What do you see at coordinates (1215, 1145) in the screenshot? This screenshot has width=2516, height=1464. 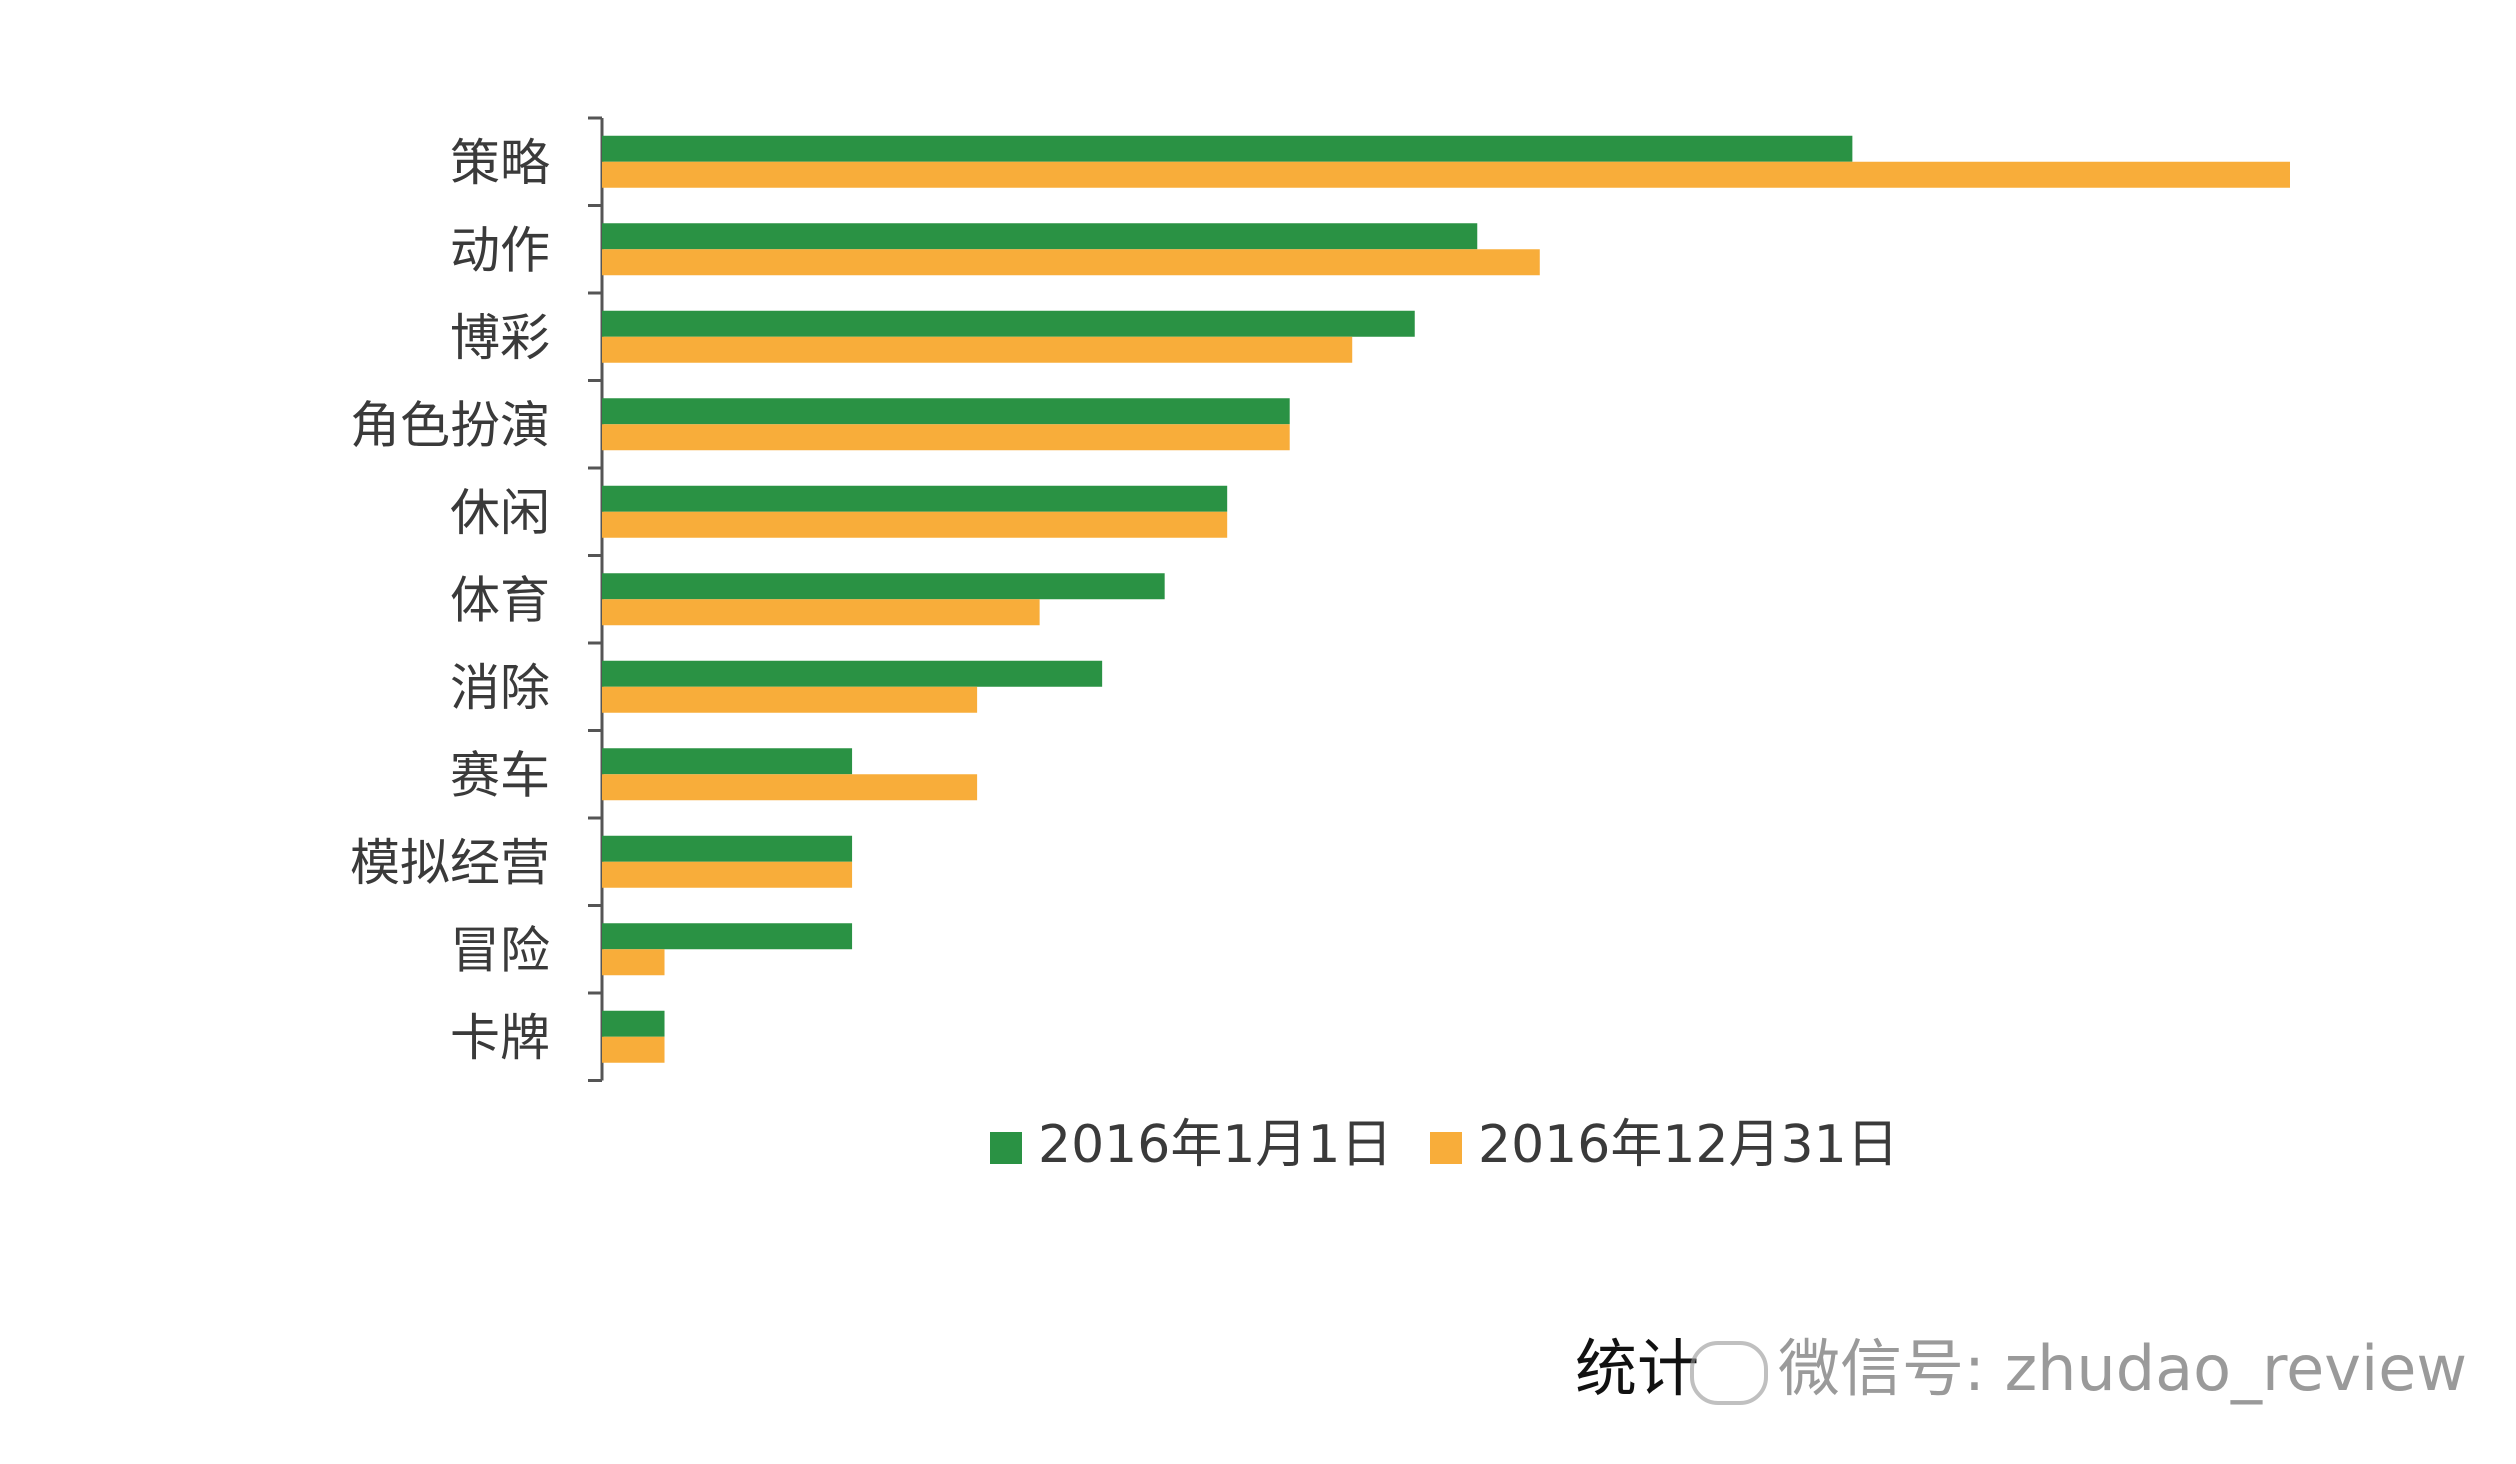 I see `legend-label-1: 2016年1月1日` at bounding box center [1215, 1145].